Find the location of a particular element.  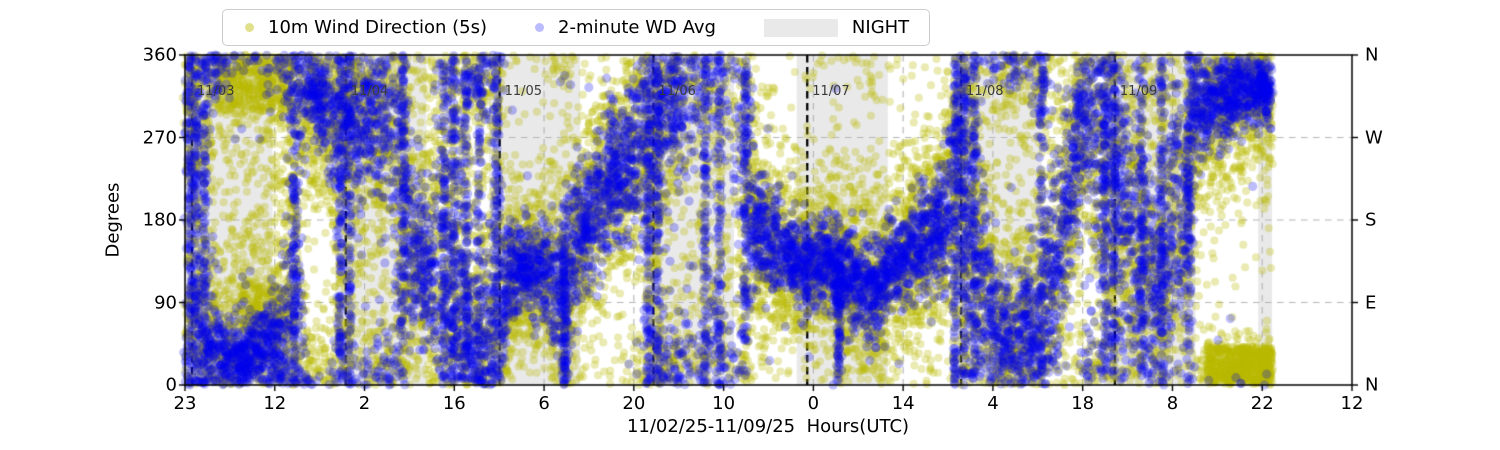

legend-item-10m-wind-direction: 10m Wind Direction (5s) is located at coordinates (366, 27).